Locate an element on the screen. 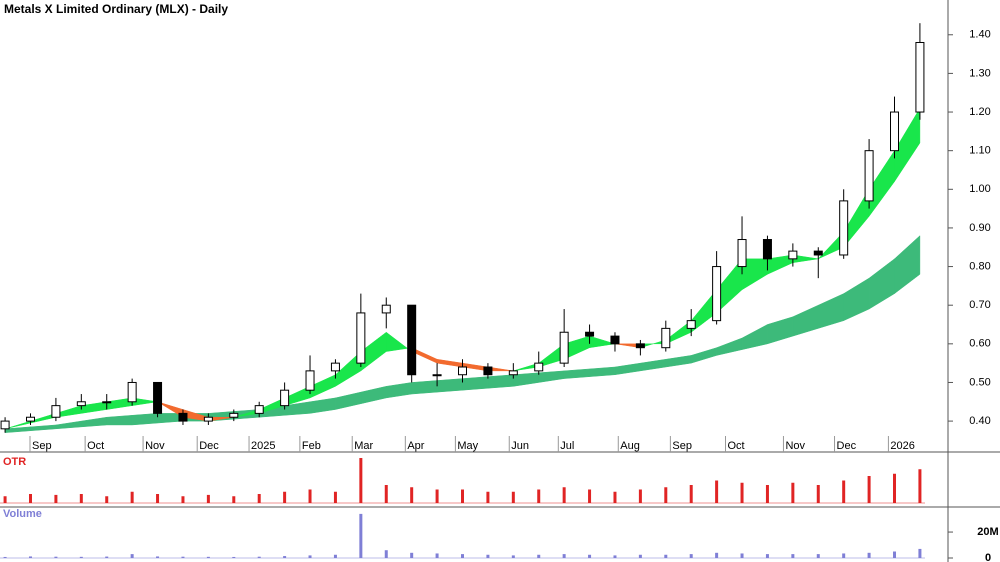  y-tick-label: 0.90 is located at coordinates (979, 228).